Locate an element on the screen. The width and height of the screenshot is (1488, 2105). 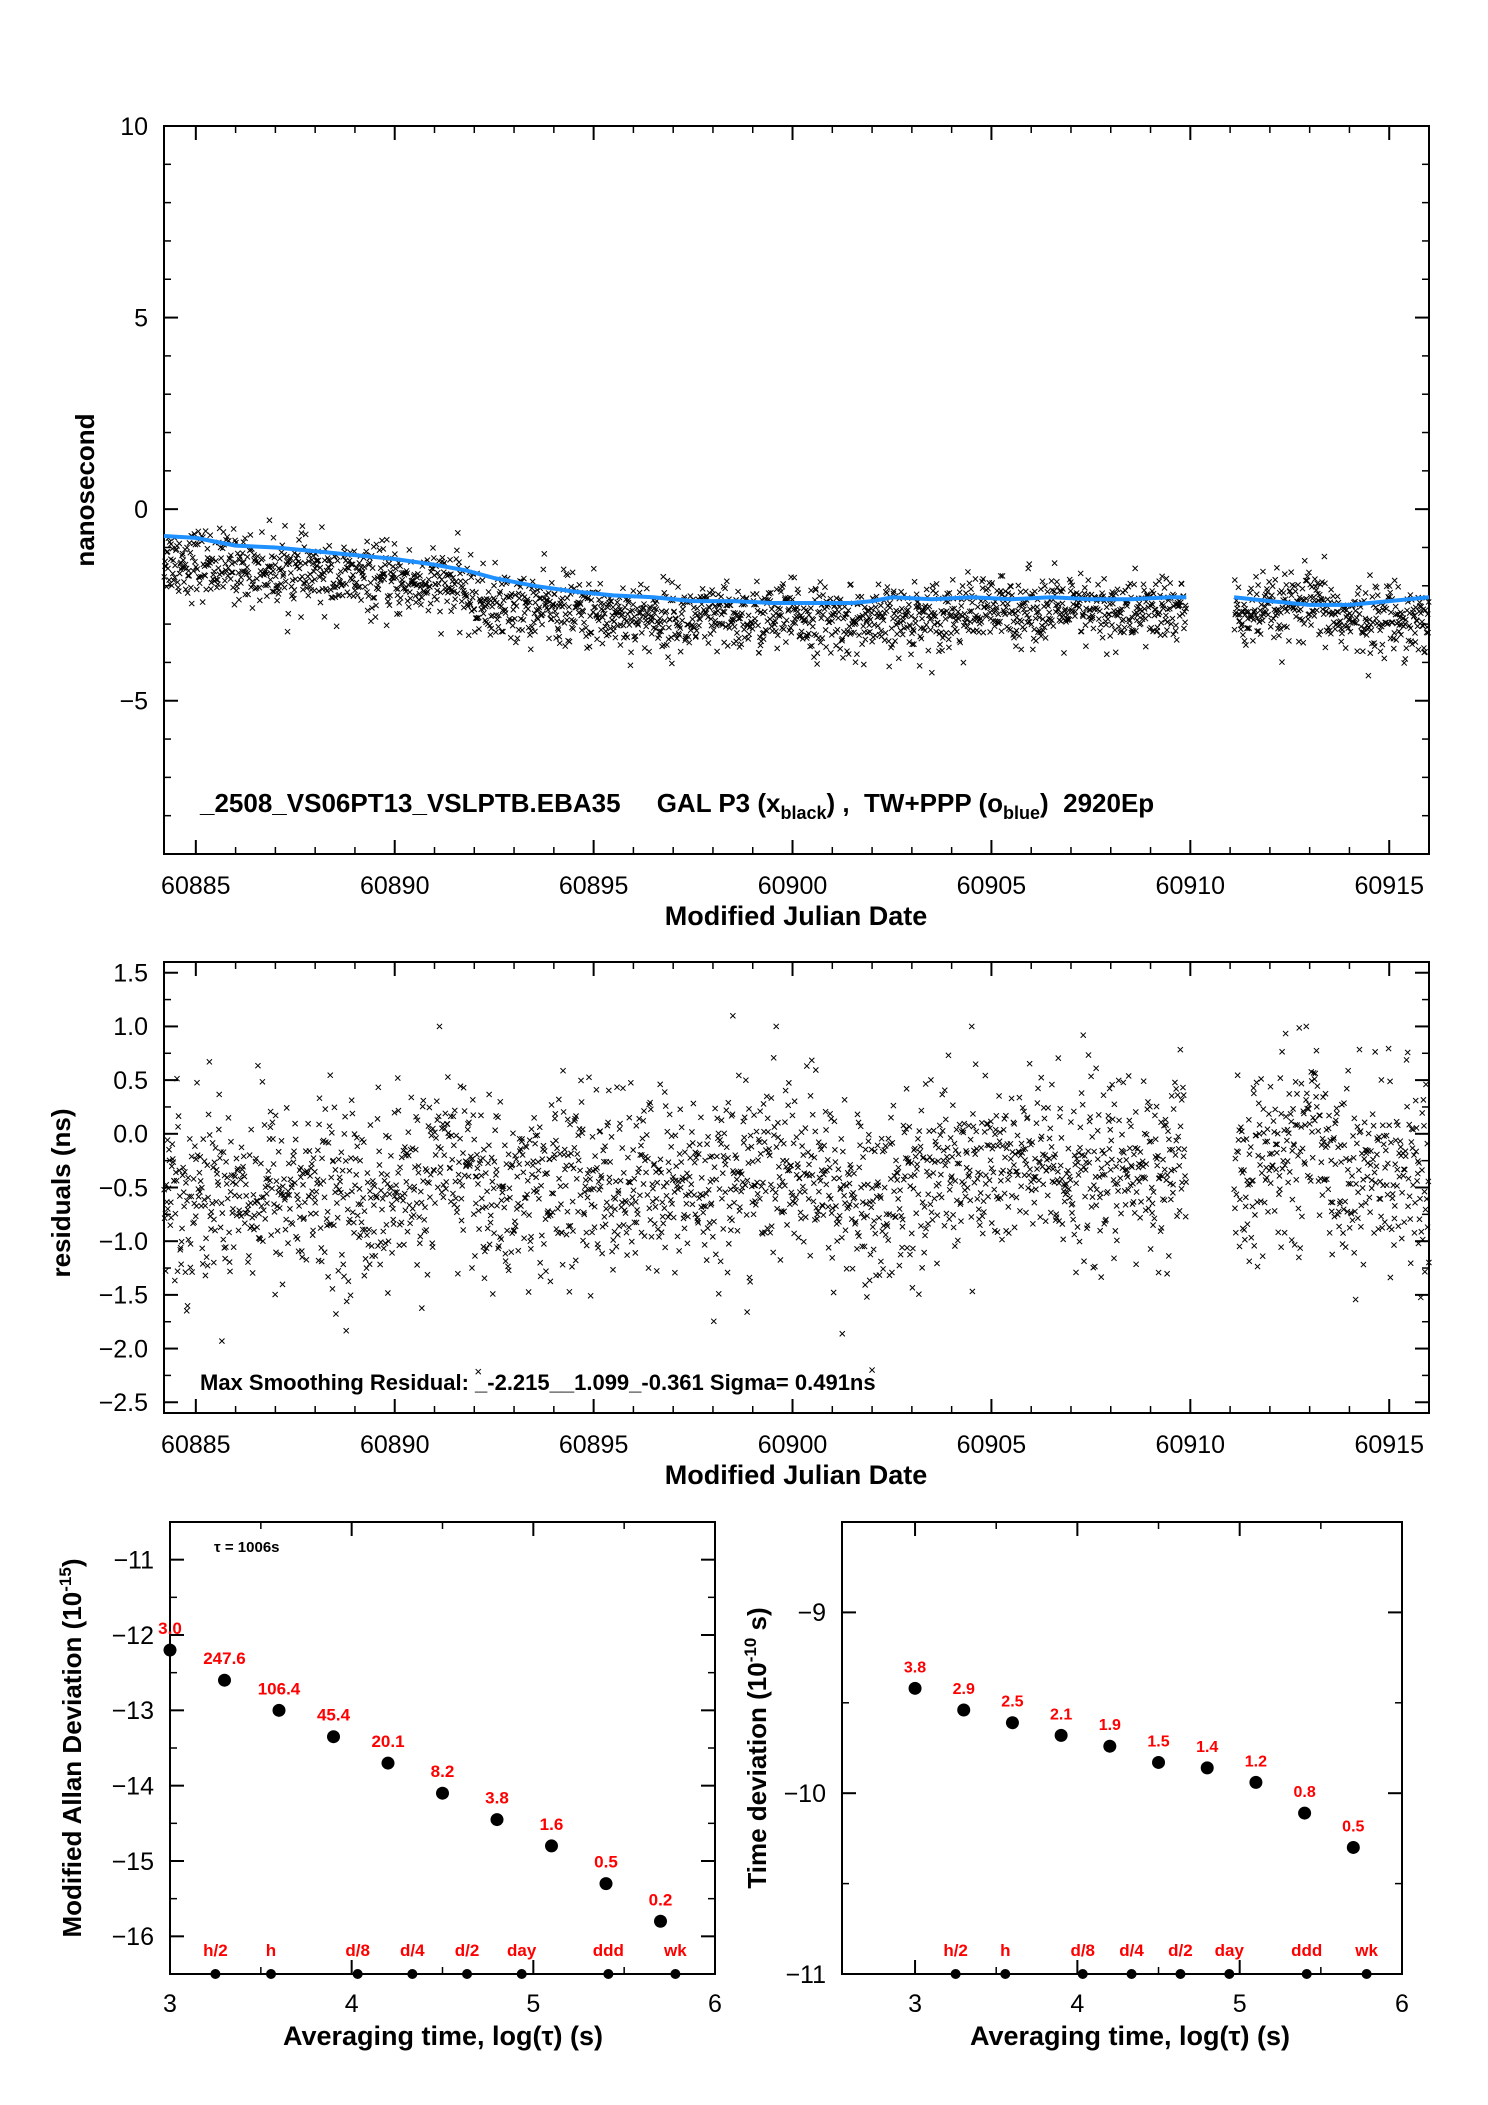
deviation-point-label: 3.0 is located at coordinates (170, 1628).